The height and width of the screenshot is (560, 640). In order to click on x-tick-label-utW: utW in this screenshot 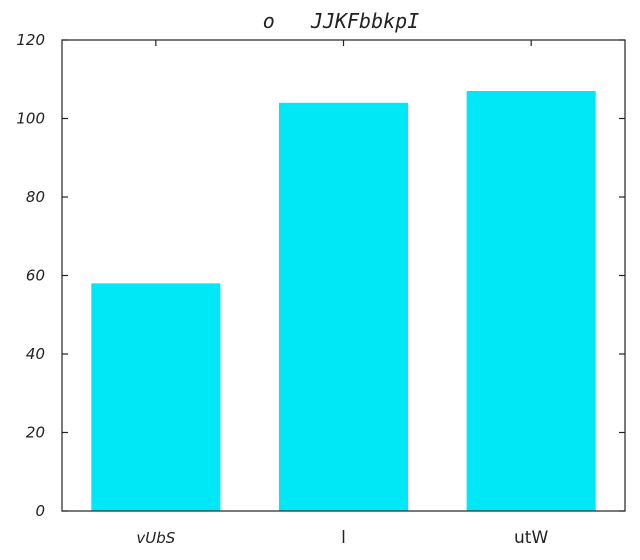, I will do `click(531, 538)`.